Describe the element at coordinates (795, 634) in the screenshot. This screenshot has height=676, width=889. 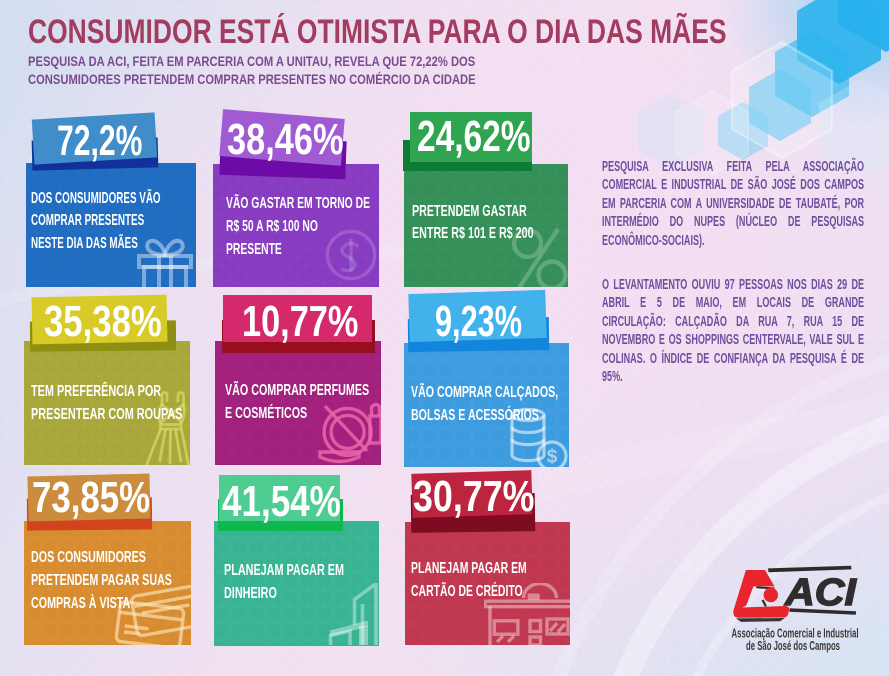
I see `svg-text:Associação Comercial e Industr: Associação Comercial e Industrial` at that location.